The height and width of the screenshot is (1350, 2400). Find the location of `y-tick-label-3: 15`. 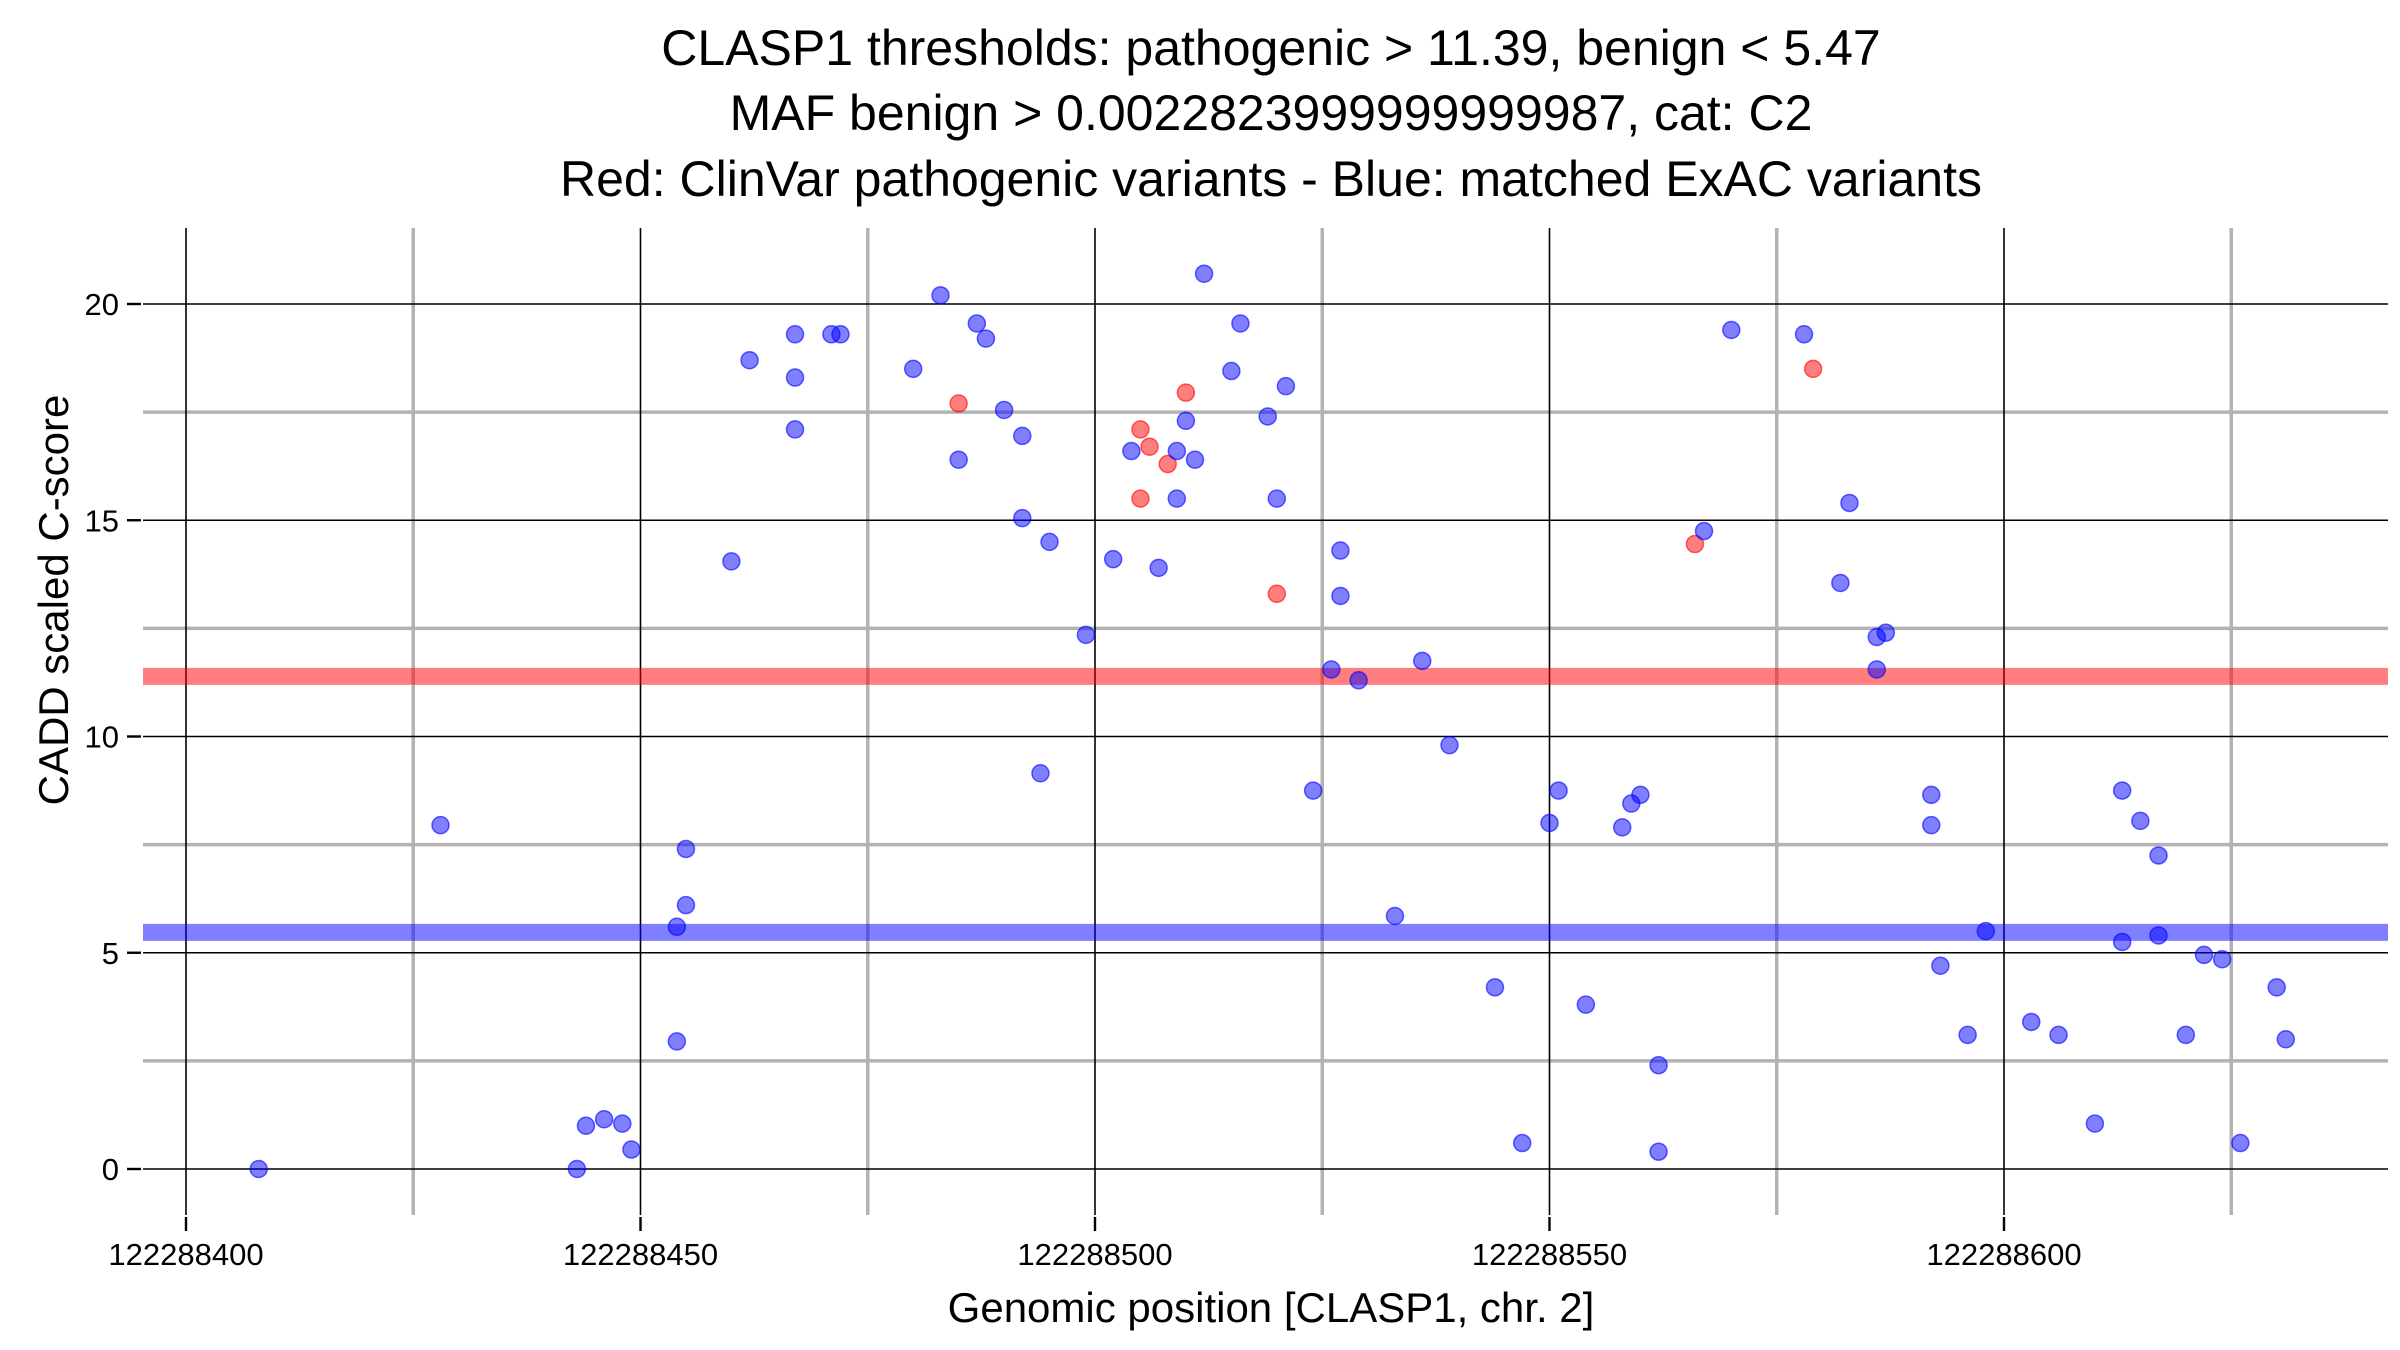

y-tick-label-3: 15 is located at coordinates (102, 520).